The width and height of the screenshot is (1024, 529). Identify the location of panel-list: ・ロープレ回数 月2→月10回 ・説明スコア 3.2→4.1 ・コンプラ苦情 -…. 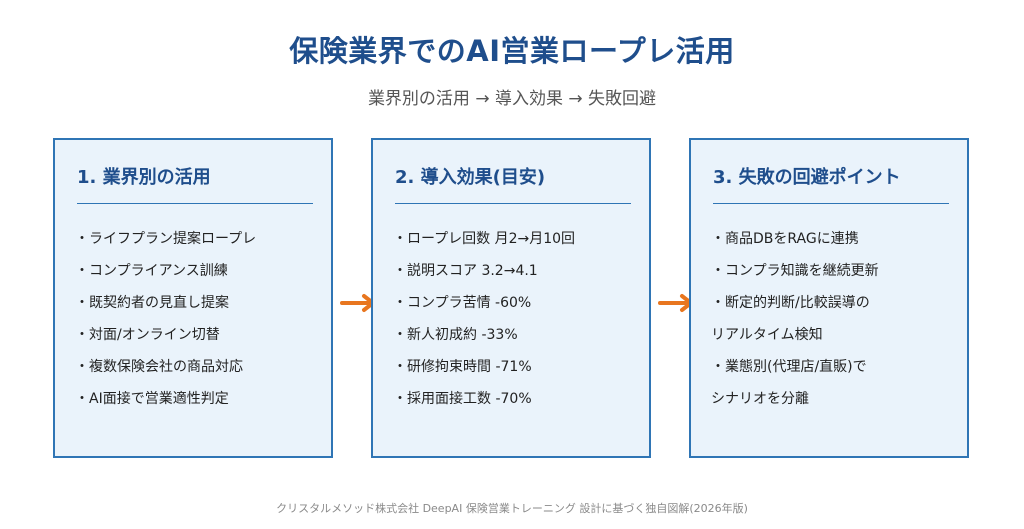
(517, 324).